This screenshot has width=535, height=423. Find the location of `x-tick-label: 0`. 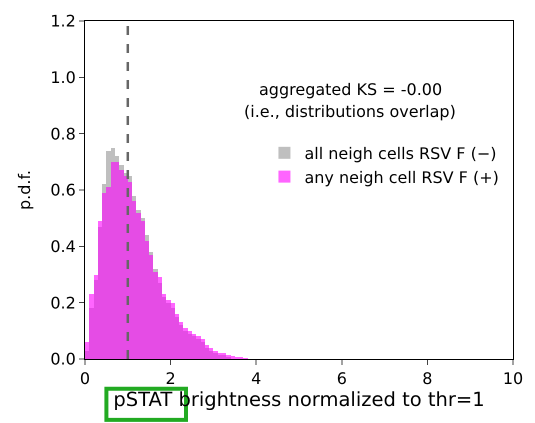

x-tick-label: 0 is located at coordinates (85, 378).